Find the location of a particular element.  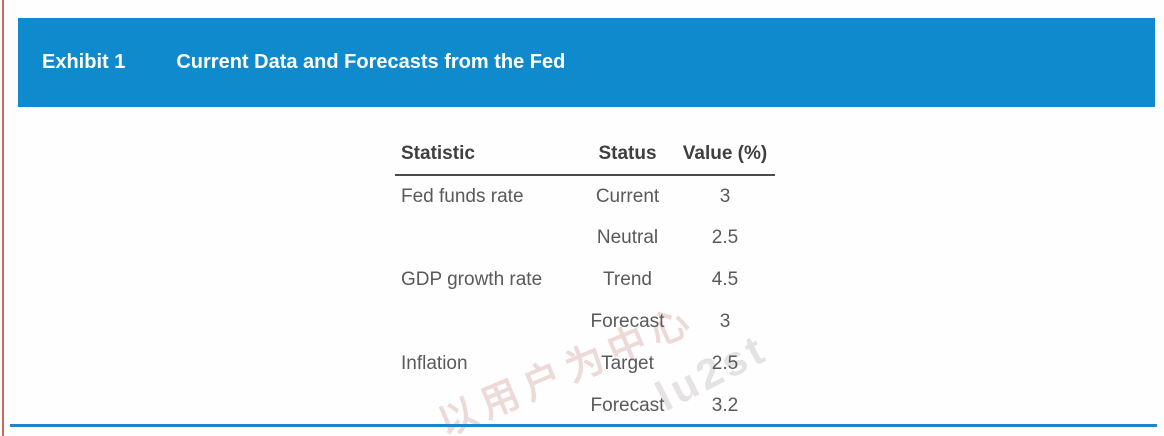

table-row: Inflation Target 2.5 is located at coordinates (585, 364).